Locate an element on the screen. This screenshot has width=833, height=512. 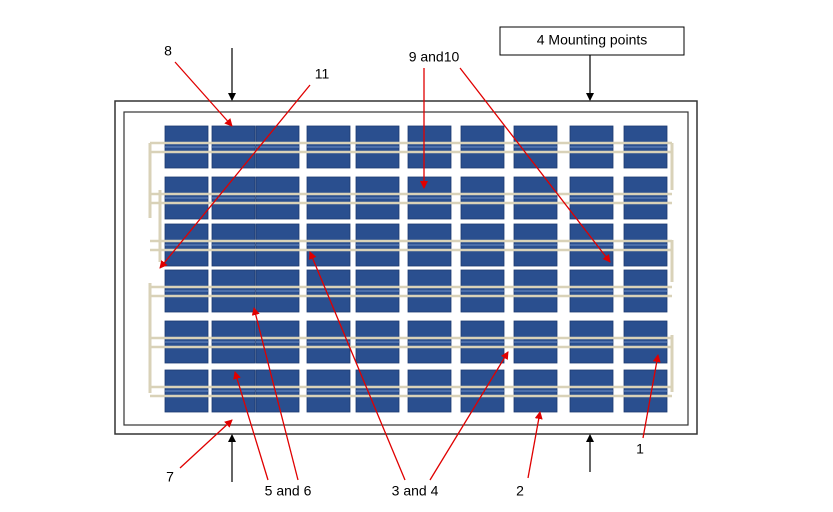
mounting-box is located at coordinates (592, 41).